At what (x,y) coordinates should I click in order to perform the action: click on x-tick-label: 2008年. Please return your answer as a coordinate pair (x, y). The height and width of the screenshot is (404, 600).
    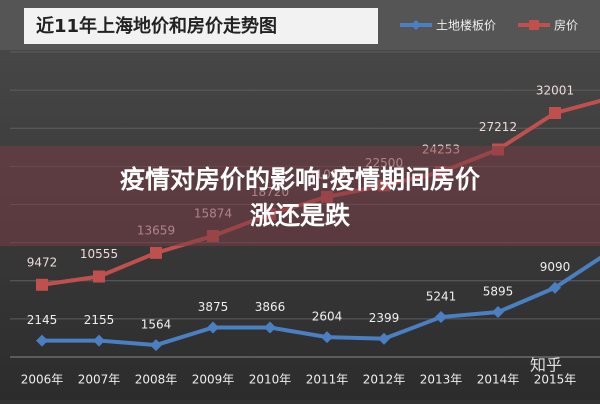
    Looking at the image, I should click on (156, 380).